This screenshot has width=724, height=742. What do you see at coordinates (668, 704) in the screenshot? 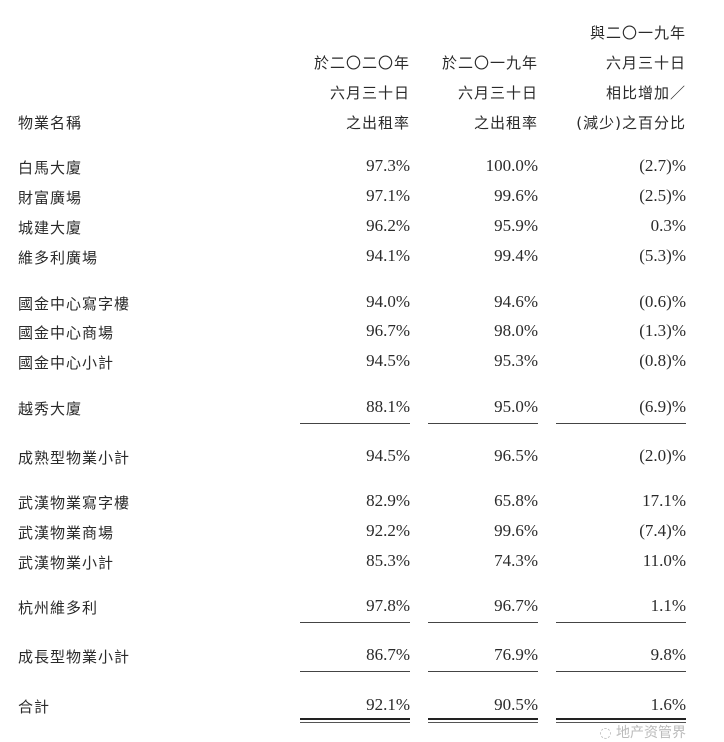
I see `cell-change: 1.6%` at bounding box center [668, 704].